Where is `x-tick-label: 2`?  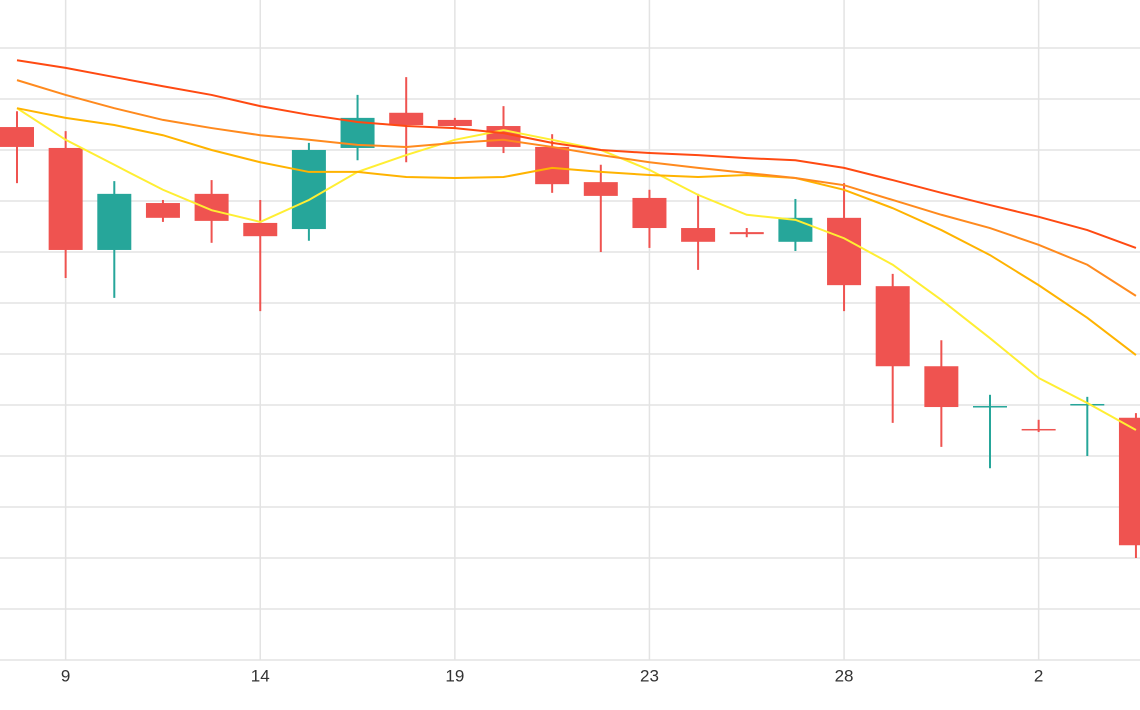 x-tick-label: 2 is located at coordinates (1038, 675).